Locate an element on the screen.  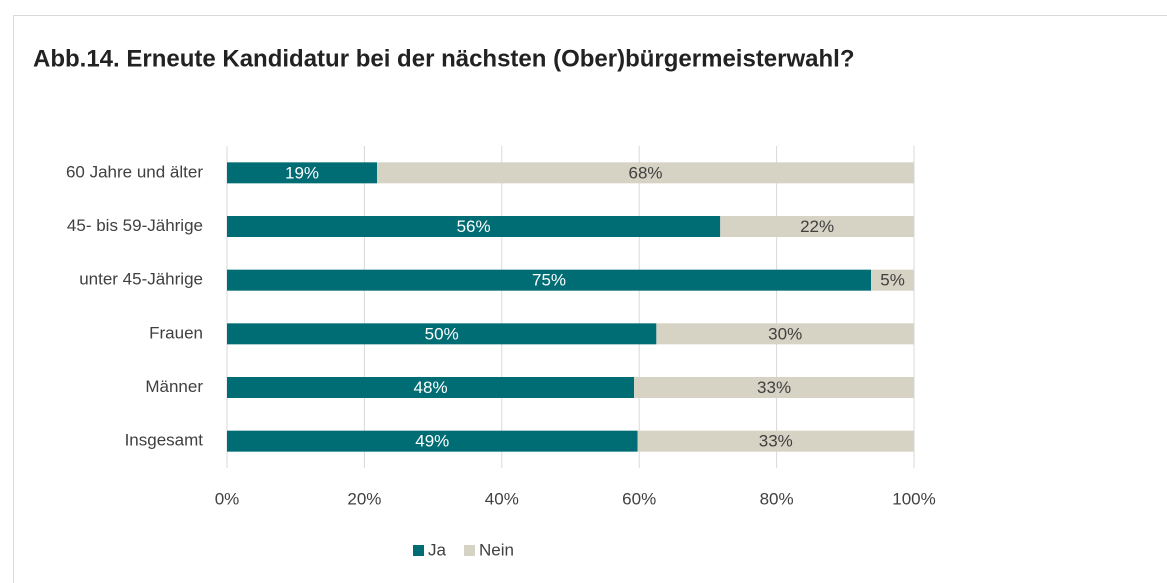
data-label: 68% is located at coordinates (646, 172).